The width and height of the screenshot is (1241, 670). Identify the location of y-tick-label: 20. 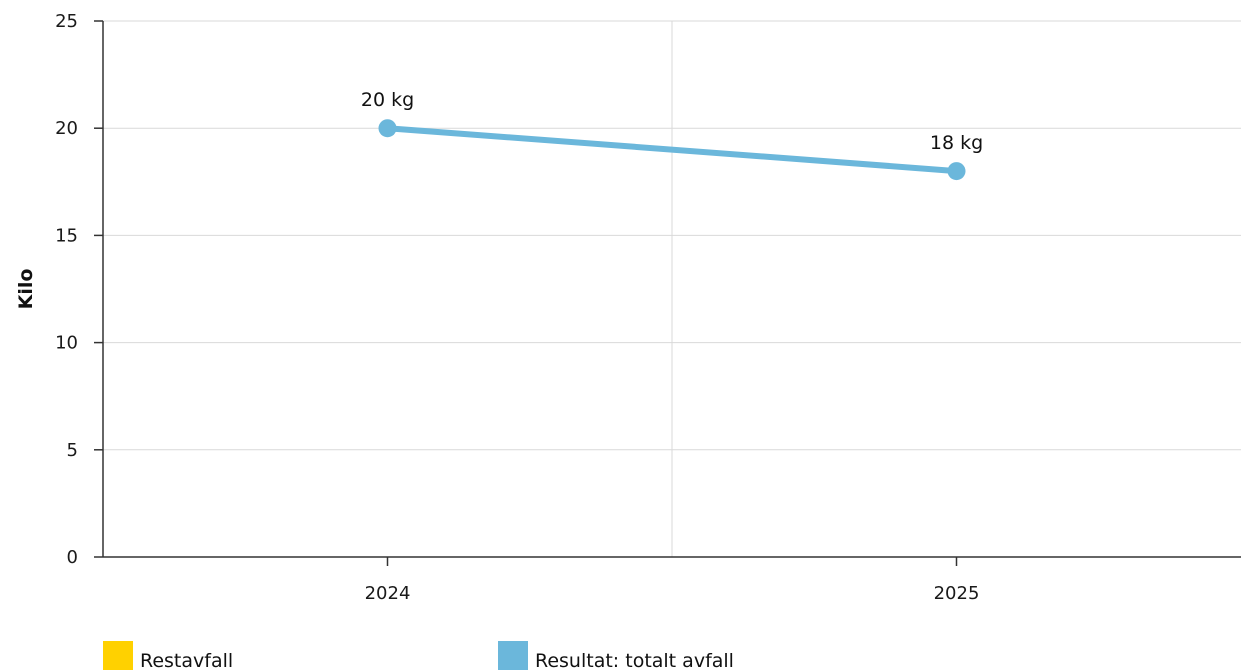
(66, 128).